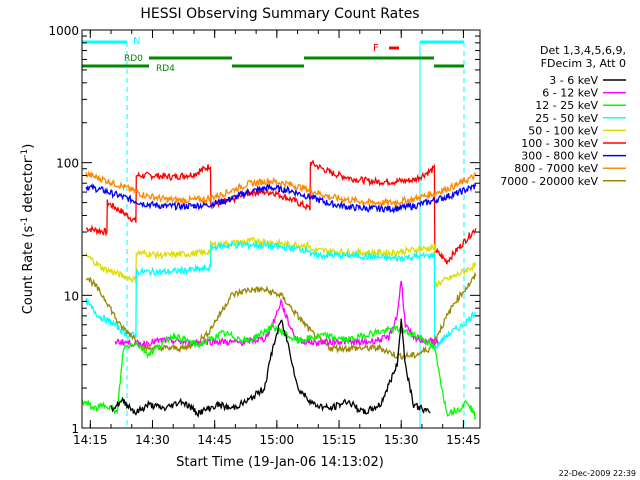 This screenshot has width=640, height=480. I want to click on x-tick-label-5: 15:30, so click(401, 440).